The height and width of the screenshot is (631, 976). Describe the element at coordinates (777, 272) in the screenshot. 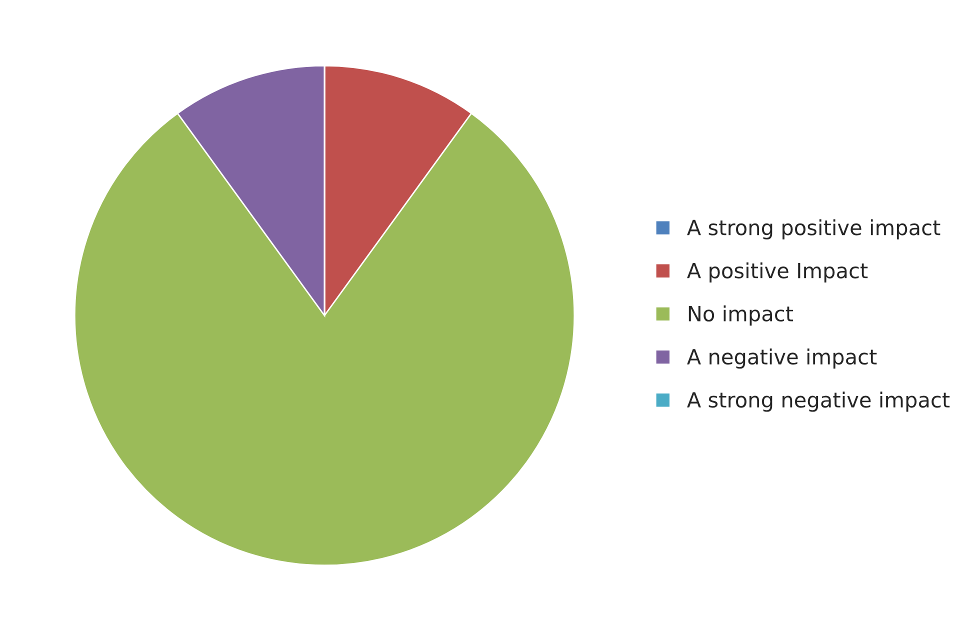

I see `legend-label: A positive Impact` at that location.